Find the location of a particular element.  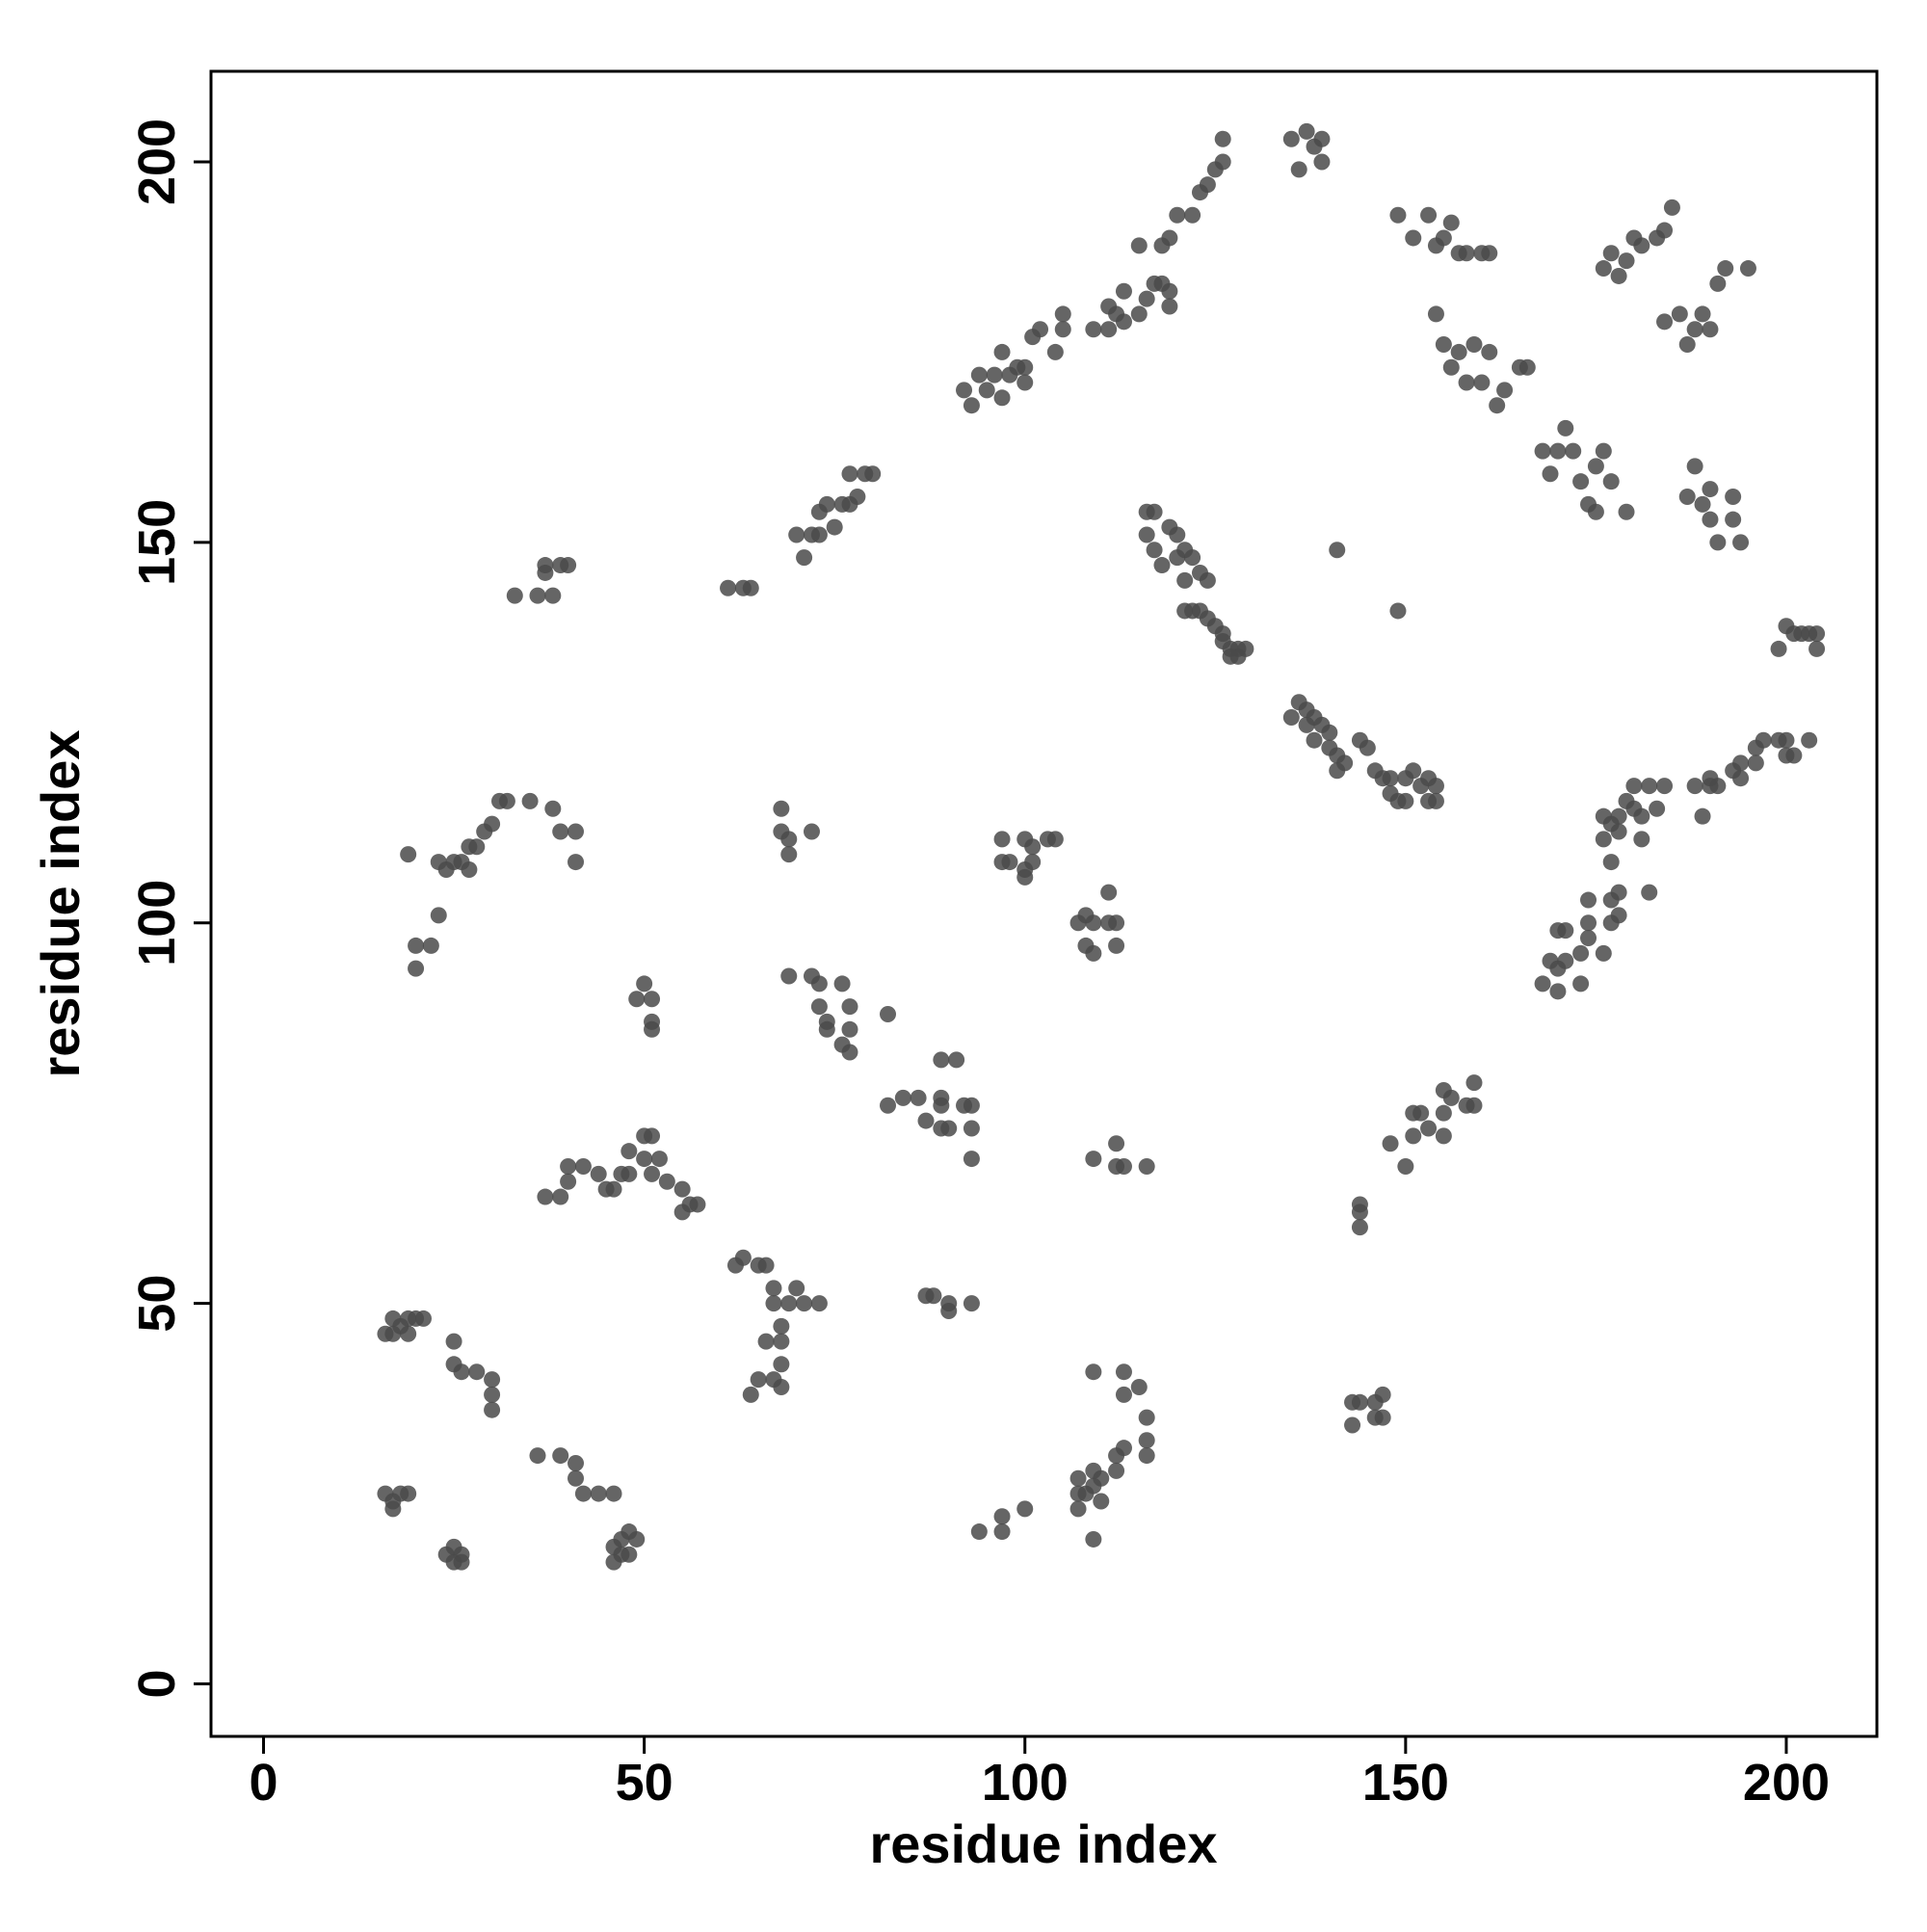

x-axis-label: residue index is located at coordinates (1043, 1843).